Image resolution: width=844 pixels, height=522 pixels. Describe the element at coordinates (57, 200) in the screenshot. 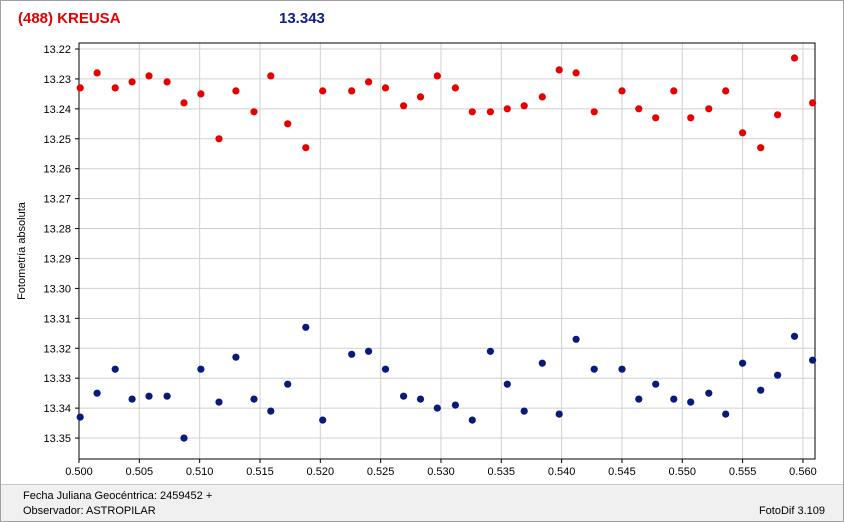

I see `y-tick-label: 13.27` at that location.